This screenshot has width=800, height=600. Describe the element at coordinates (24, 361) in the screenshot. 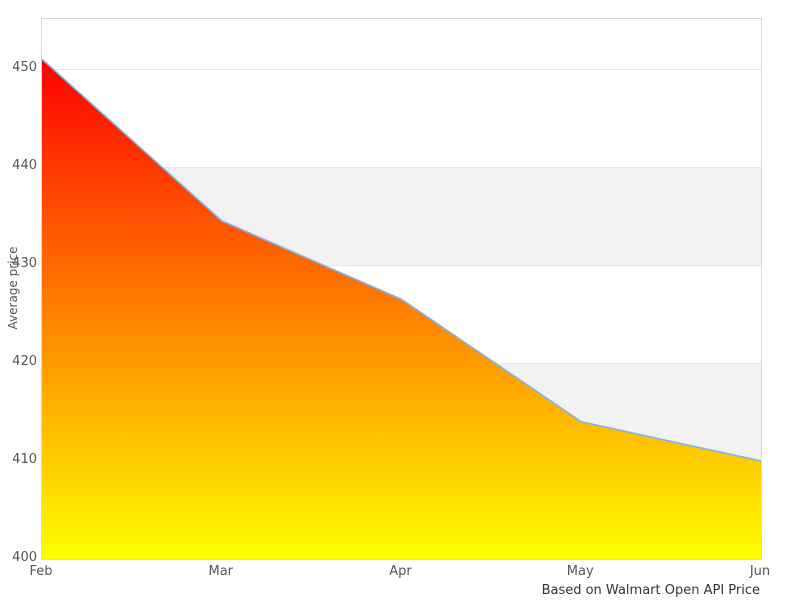

I see `y-tick-label: 420` at that location.